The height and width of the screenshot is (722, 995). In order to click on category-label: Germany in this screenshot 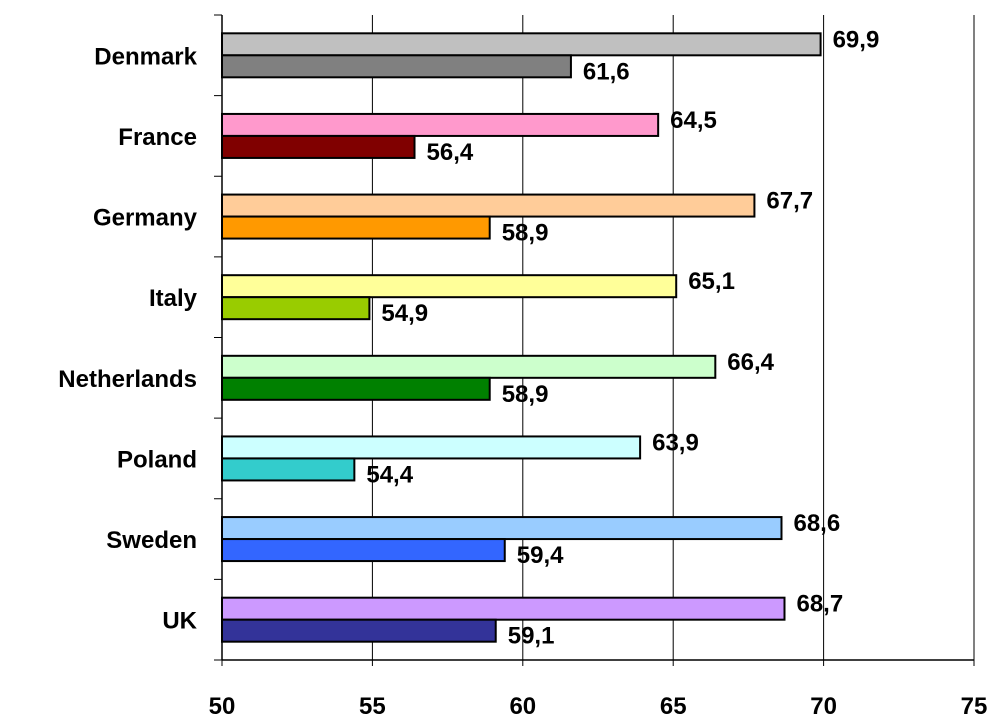, I will do `click(145, 218)`.